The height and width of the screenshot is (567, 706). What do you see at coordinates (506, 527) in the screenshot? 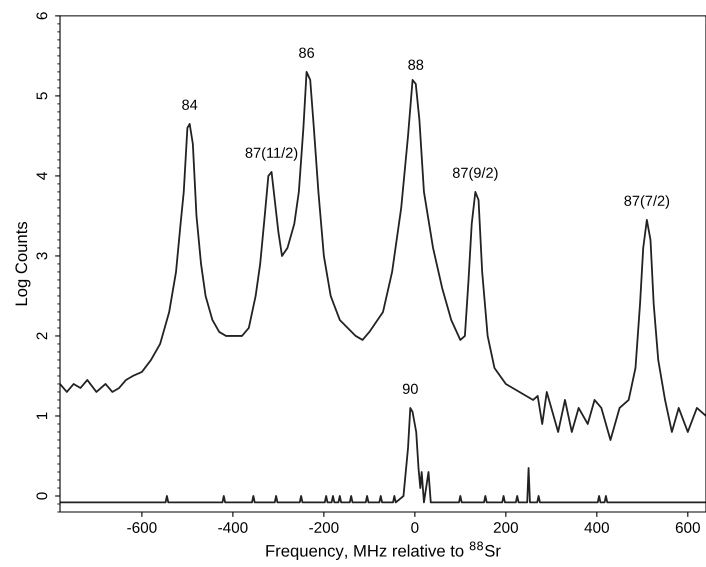
I see `x-tick-label: 200` at bounding box center [506, 527].